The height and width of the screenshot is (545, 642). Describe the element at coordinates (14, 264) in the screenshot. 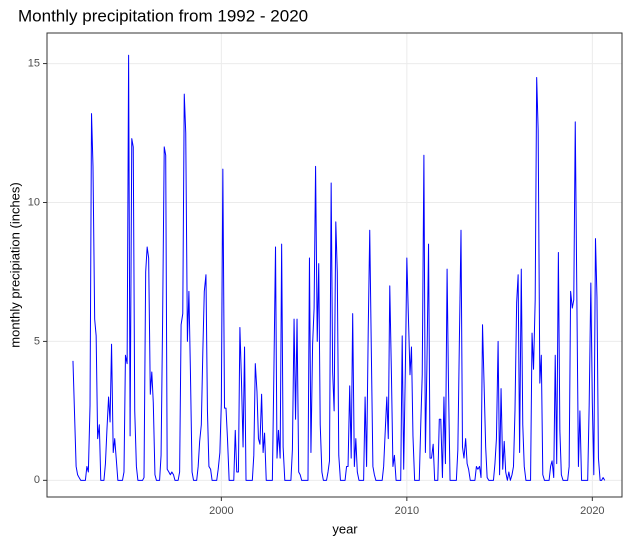

I see `y-axis-title: monthly precipiation (inches)` at that location.